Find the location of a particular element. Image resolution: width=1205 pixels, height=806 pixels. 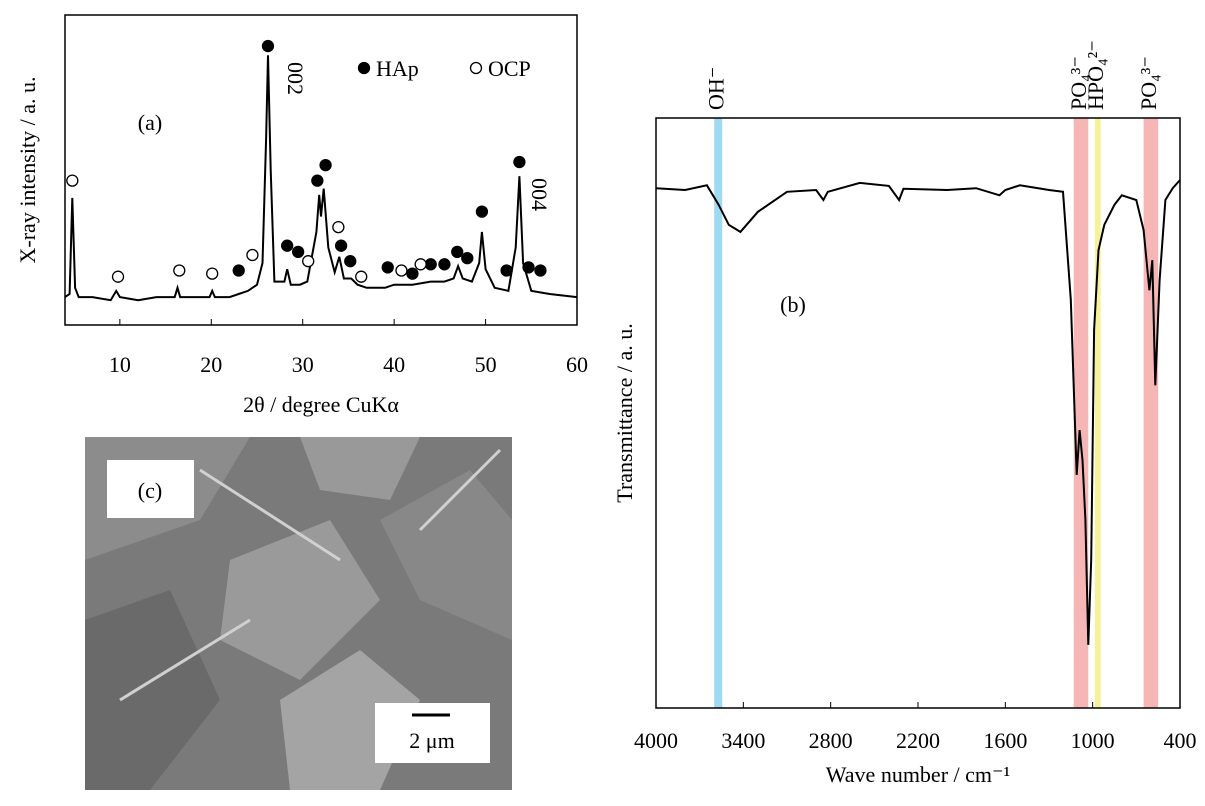

legend-label: HAp is located at coordinates (397, 68).